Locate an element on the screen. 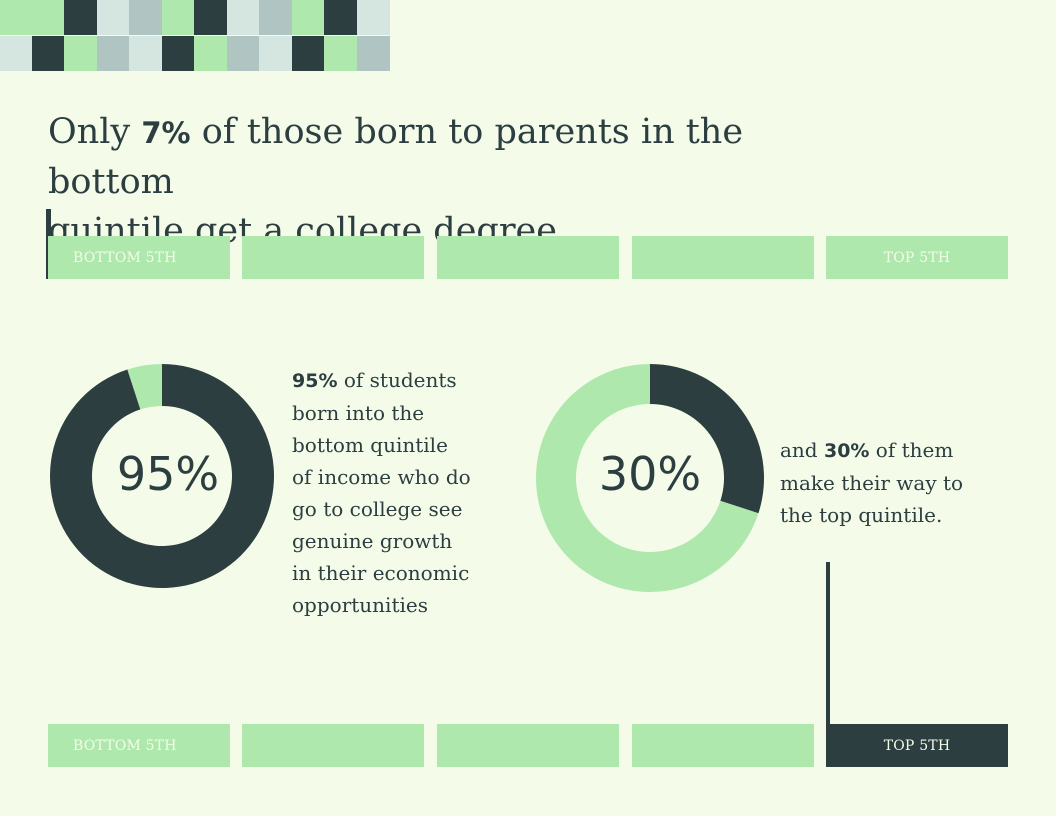  top-quintile-marker is located at coordinates (828, 643).